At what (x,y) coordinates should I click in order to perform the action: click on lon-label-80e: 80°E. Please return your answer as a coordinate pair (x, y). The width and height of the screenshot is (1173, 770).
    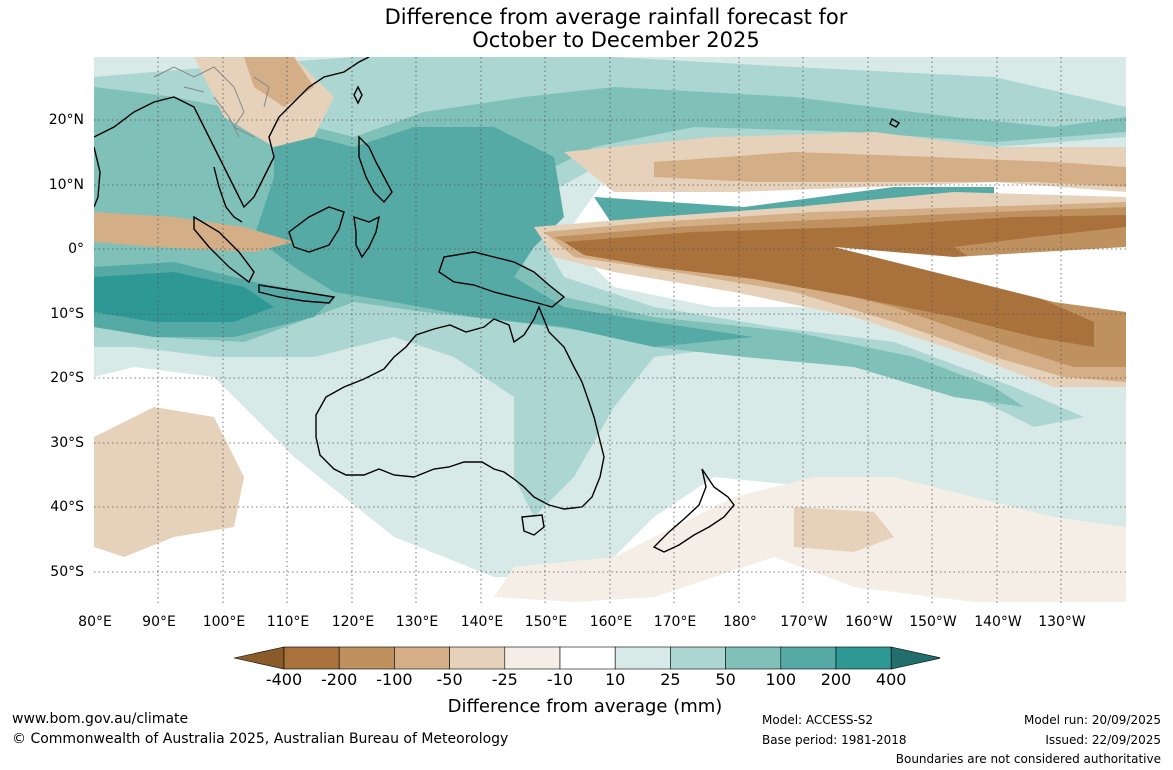
    Looking at the image, I should click on (95, 622).